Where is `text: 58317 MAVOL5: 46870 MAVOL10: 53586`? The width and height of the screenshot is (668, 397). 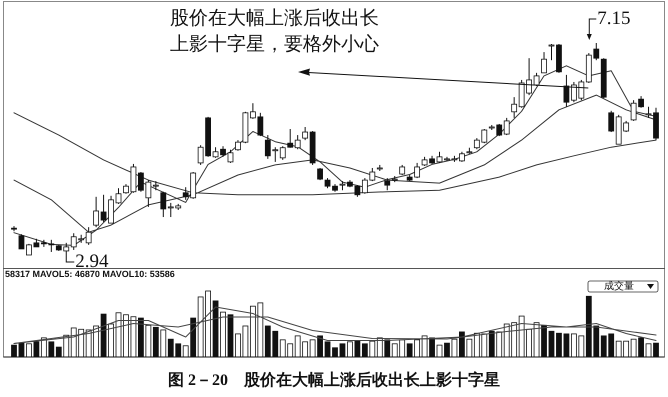 text: 58317 MAVOL5: 46870 MAVOL10: 53586 is located at coordinates (90, 274).